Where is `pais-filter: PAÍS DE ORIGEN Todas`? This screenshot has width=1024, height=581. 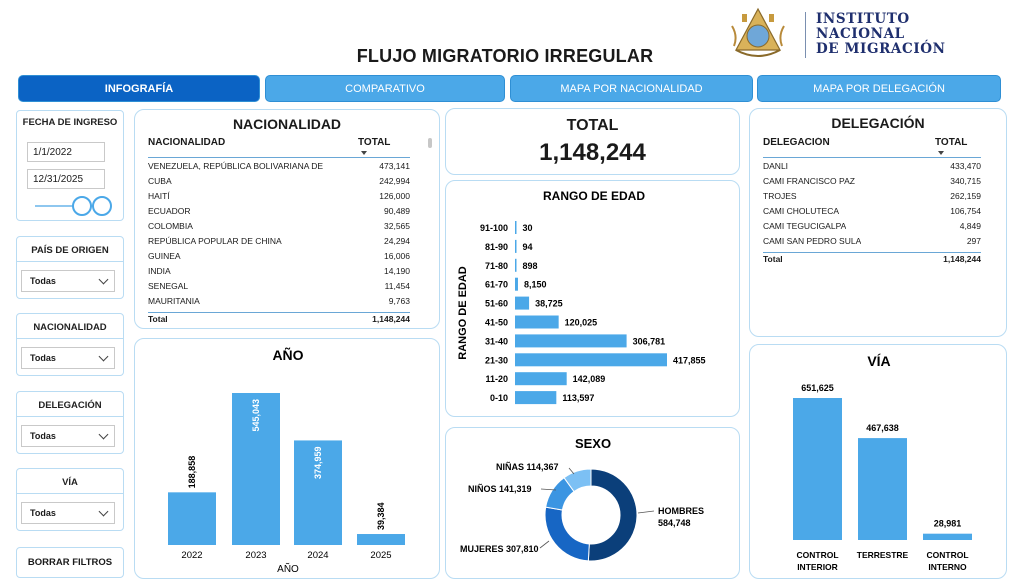 pais-filter: PAÍS DE ORIGEN Todas is located at coordinates (70, 267).